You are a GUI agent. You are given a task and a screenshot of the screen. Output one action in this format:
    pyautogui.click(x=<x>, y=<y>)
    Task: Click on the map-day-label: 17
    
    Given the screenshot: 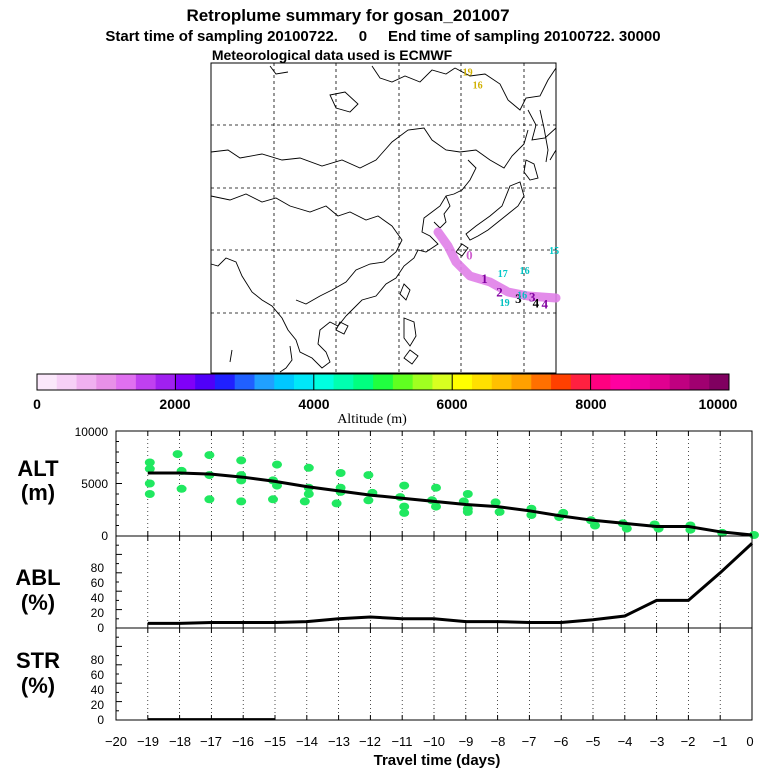 What is the action you would take?
    pyautogui.click(x=503, y=274)
    